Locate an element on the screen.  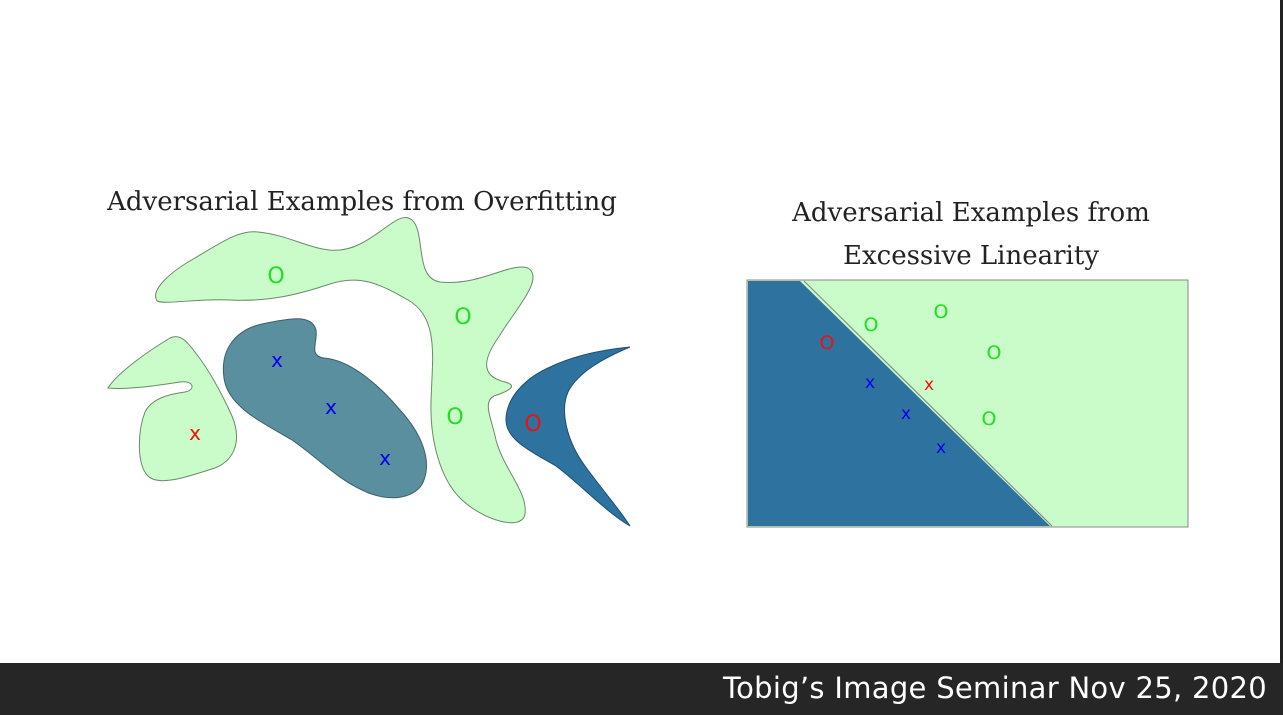
region-small-left is located at coordinates (172, 409).